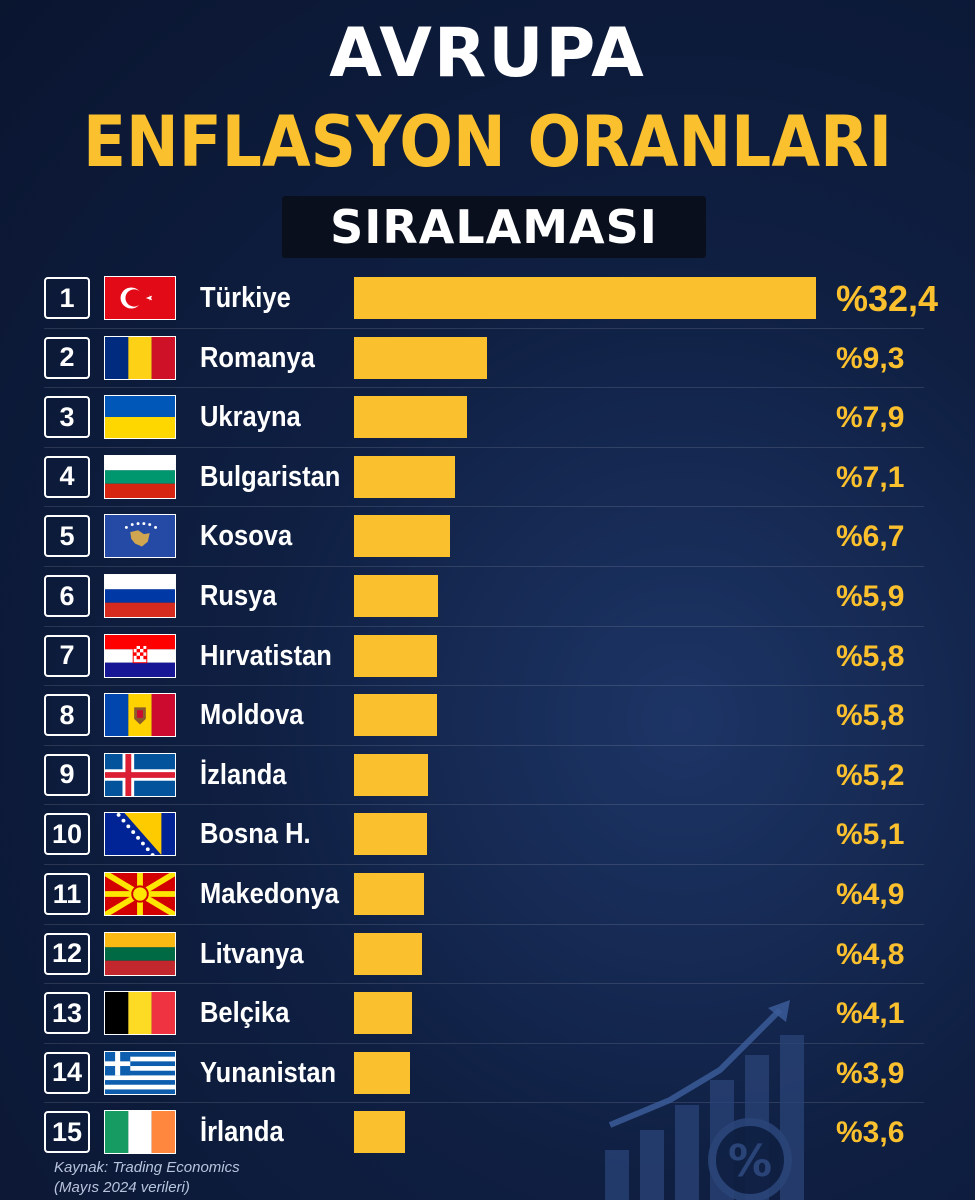  Describe the element at coordinates (870, 596) in the screenshot. I see `value-label: %5,9` at that location.